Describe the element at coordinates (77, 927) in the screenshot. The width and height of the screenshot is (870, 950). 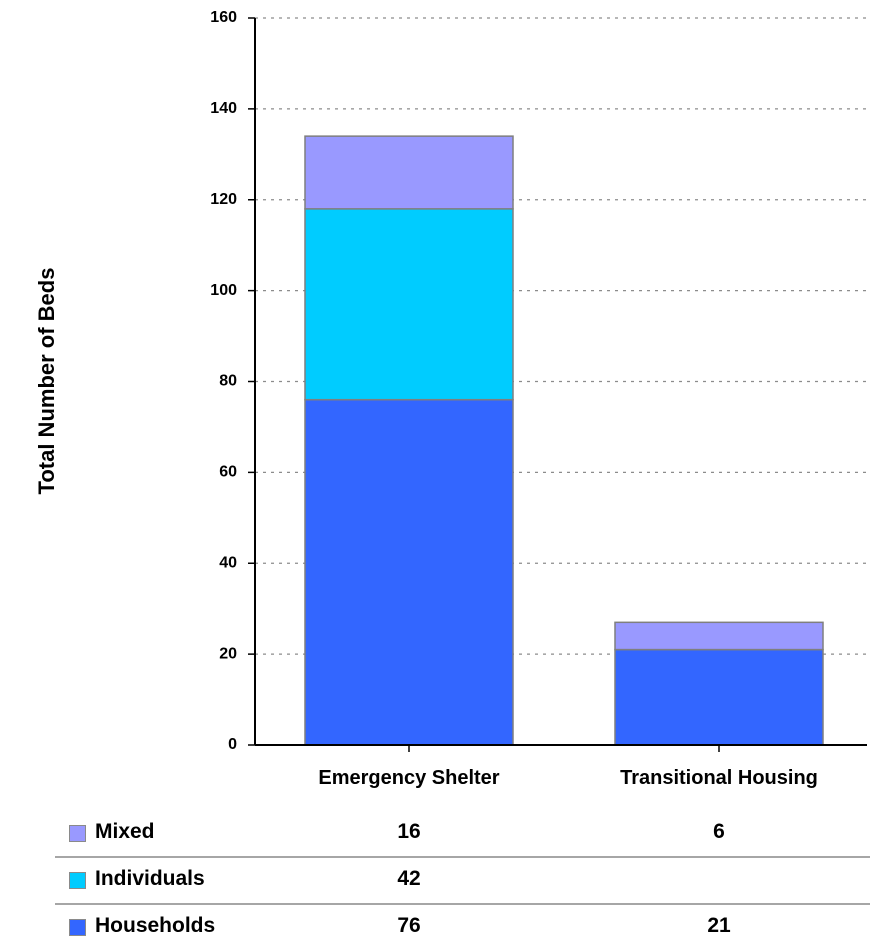
I see `legend-key-households` at that location.